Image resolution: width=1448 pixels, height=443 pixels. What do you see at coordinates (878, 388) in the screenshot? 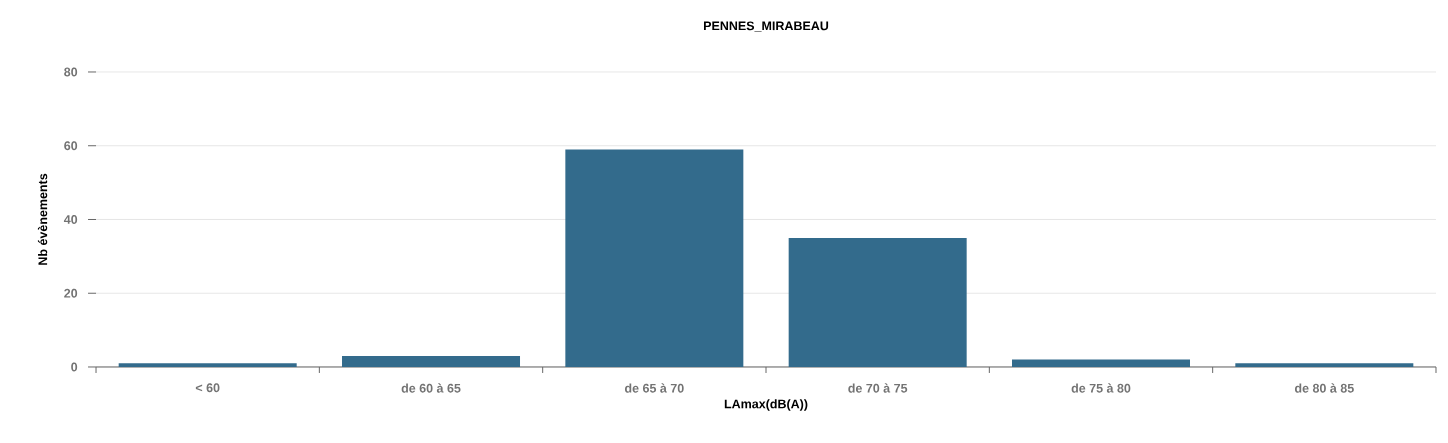
I see `x-tick-label: de 70 à 75` at bounding box center [878, 388].